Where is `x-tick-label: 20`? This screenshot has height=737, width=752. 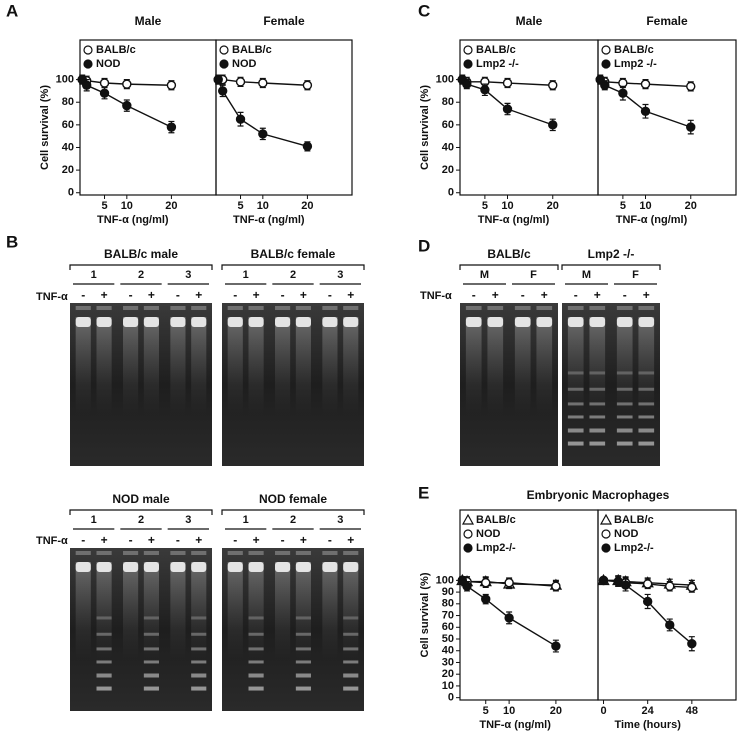 x-tick-label: 20 is located at coordinates (556, 711).